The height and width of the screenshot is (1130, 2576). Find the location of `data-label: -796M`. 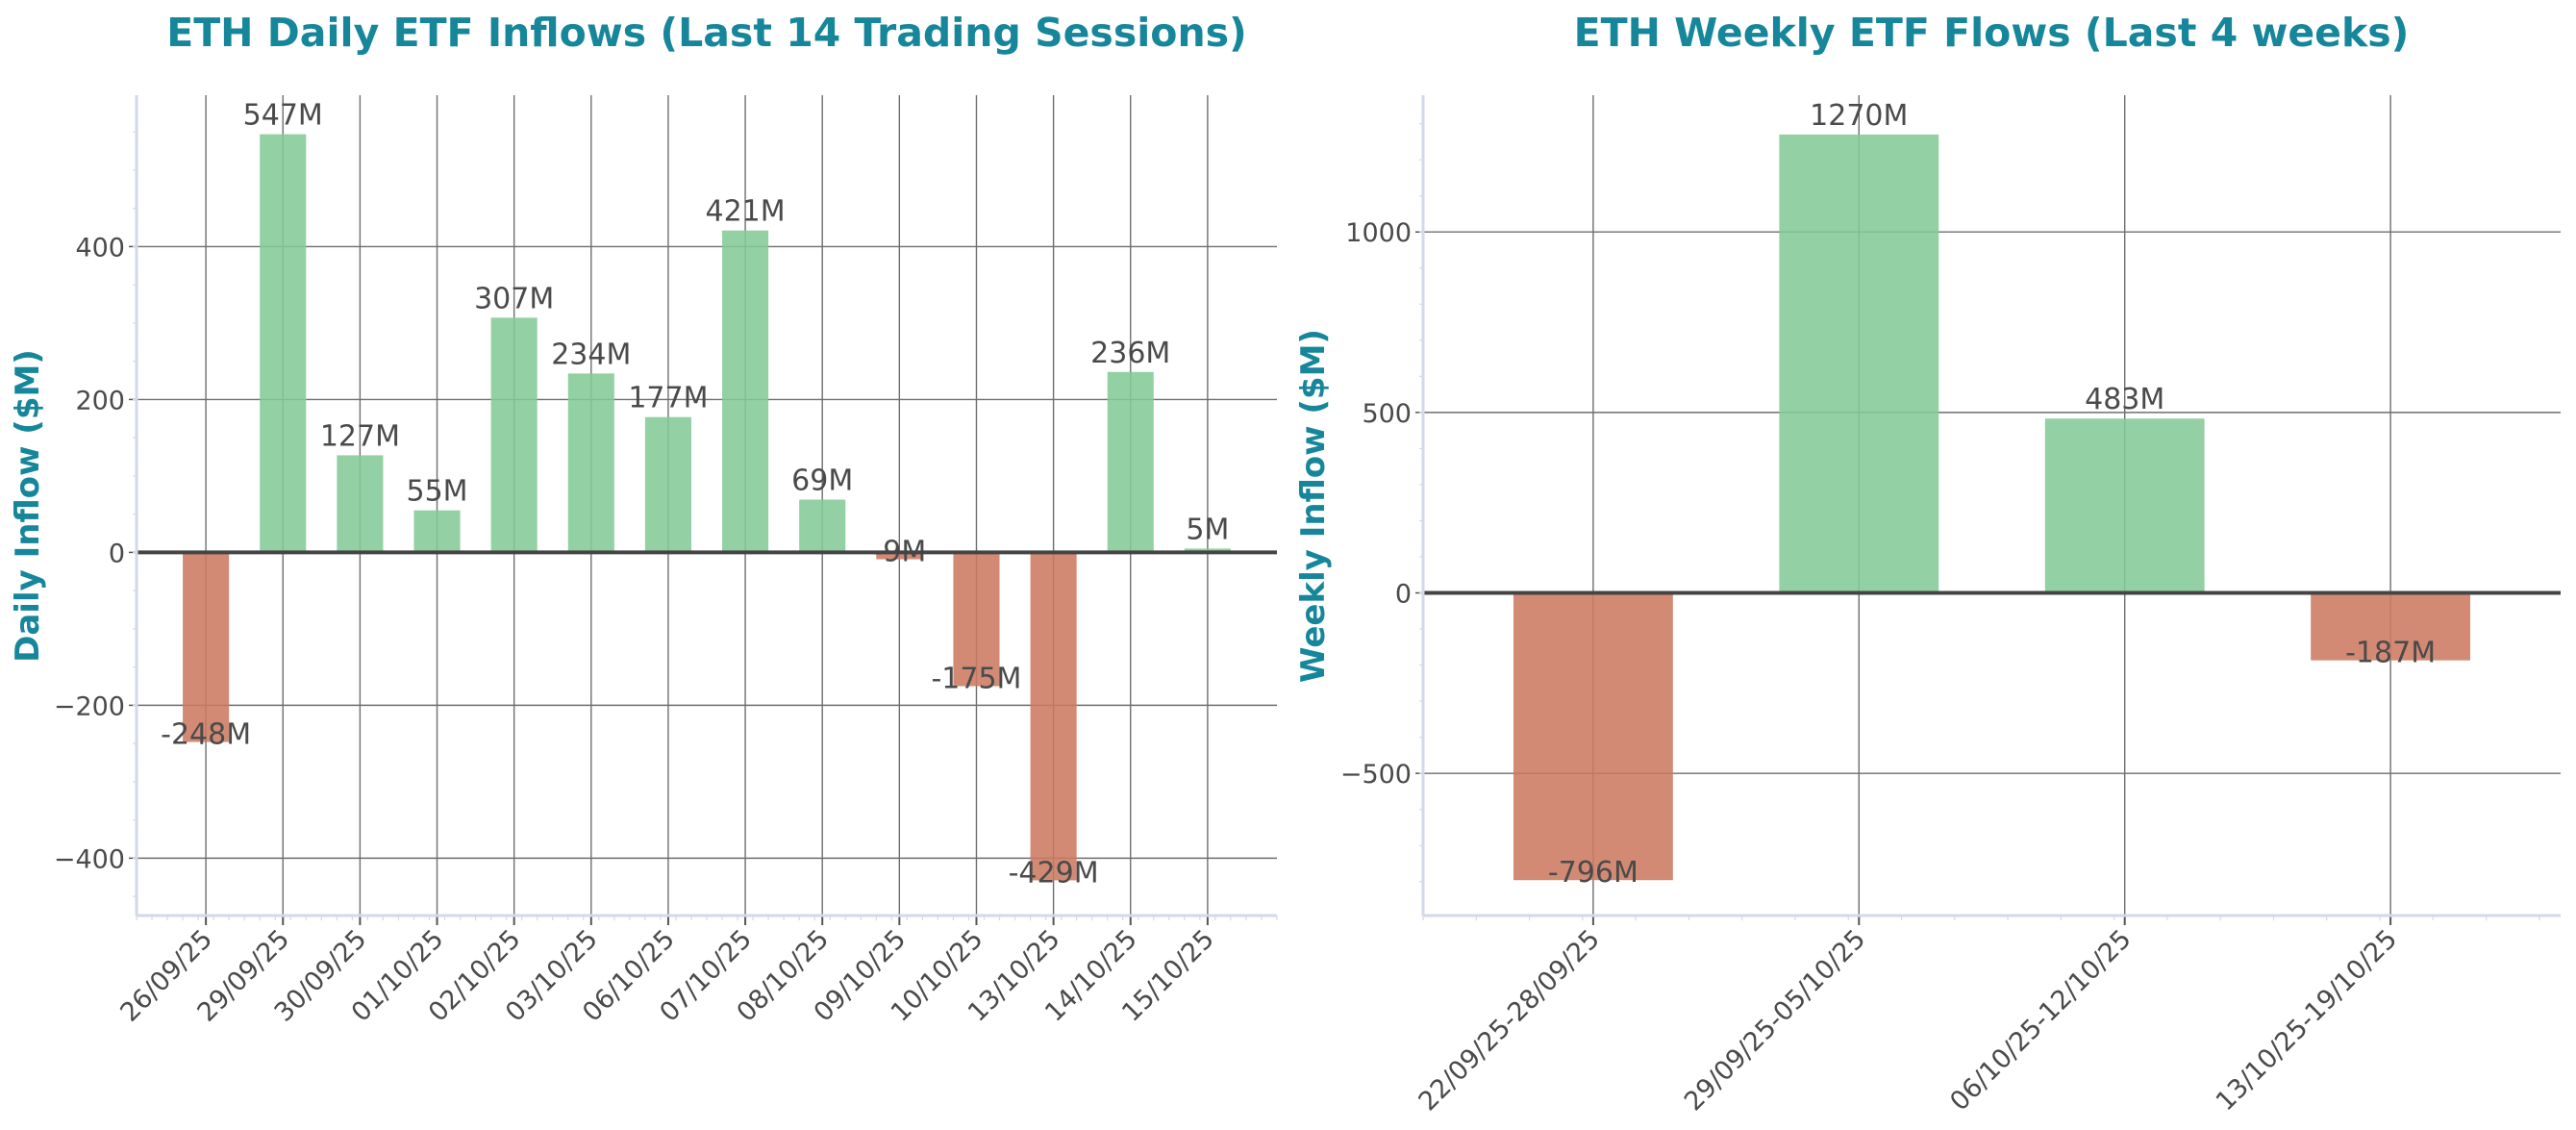

data-label: -796M is located at coordinates (1593, 873).